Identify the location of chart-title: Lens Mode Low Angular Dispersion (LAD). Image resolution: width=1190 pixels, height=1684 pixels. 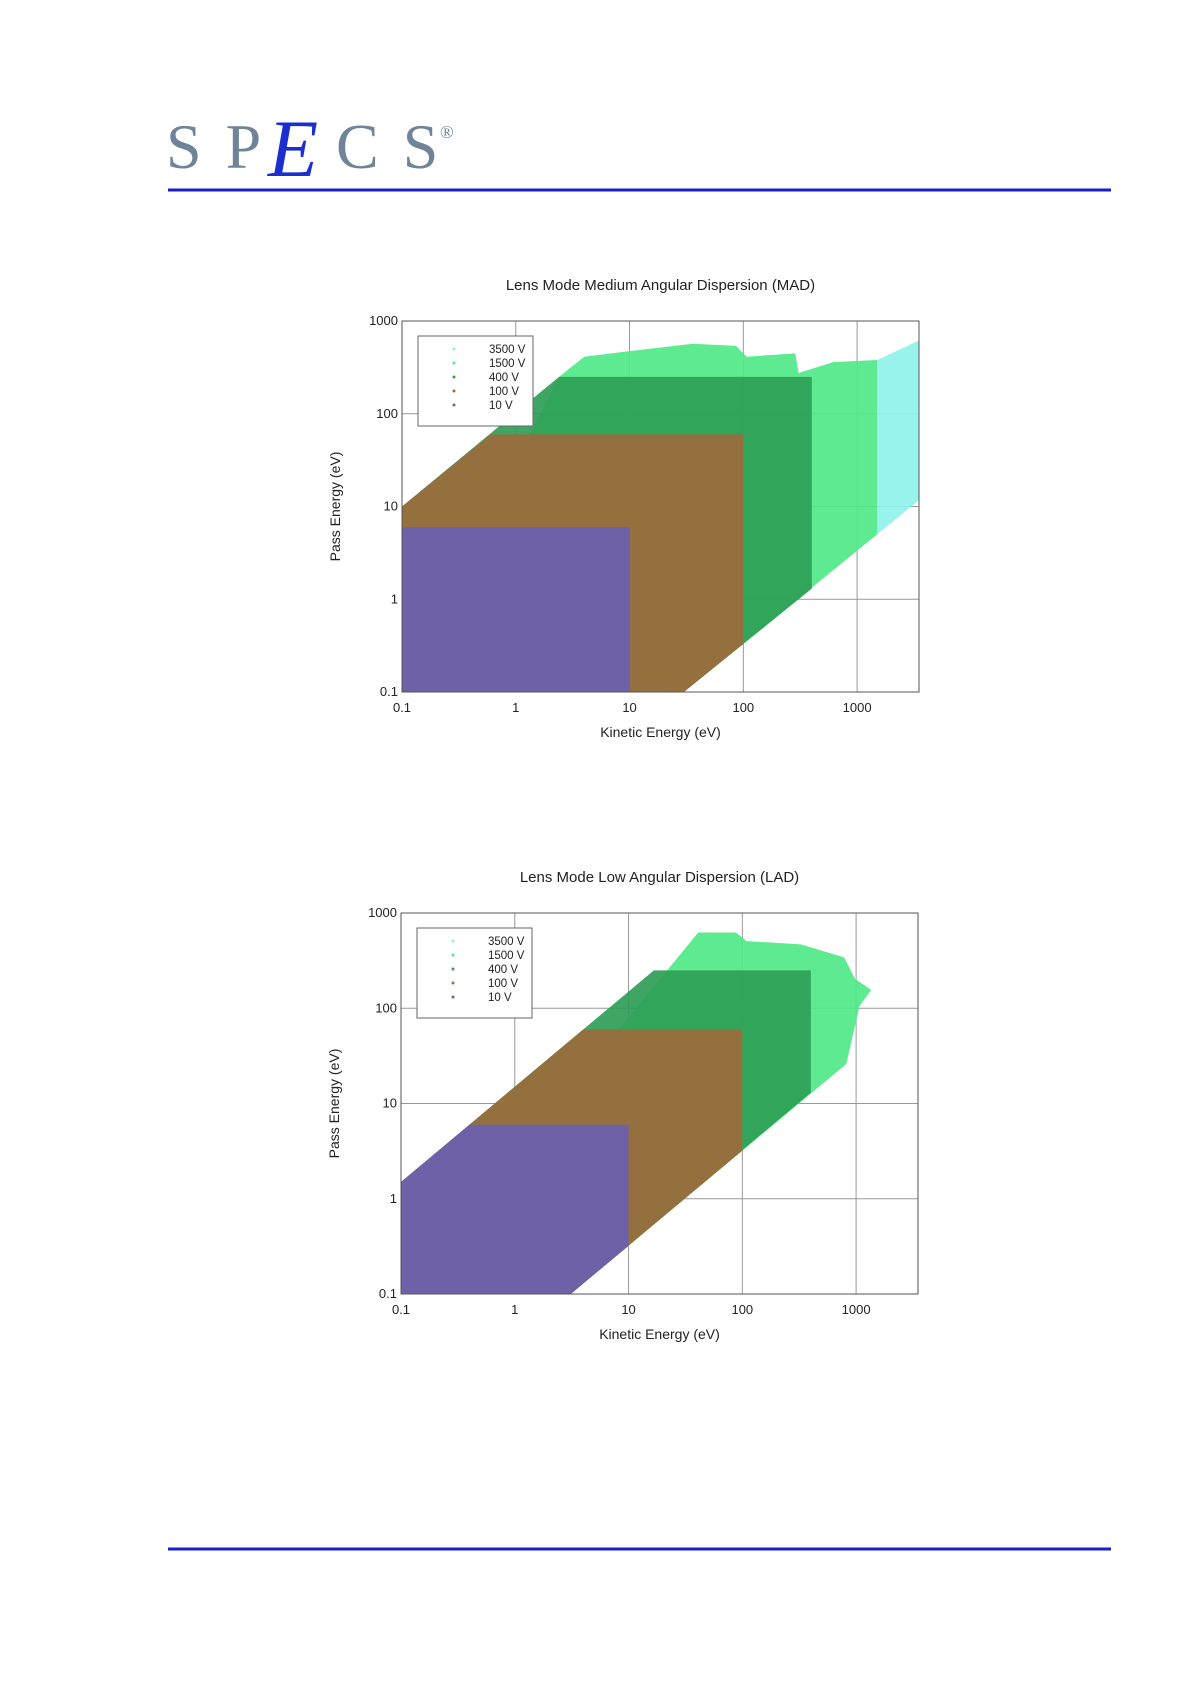
(659, 877).